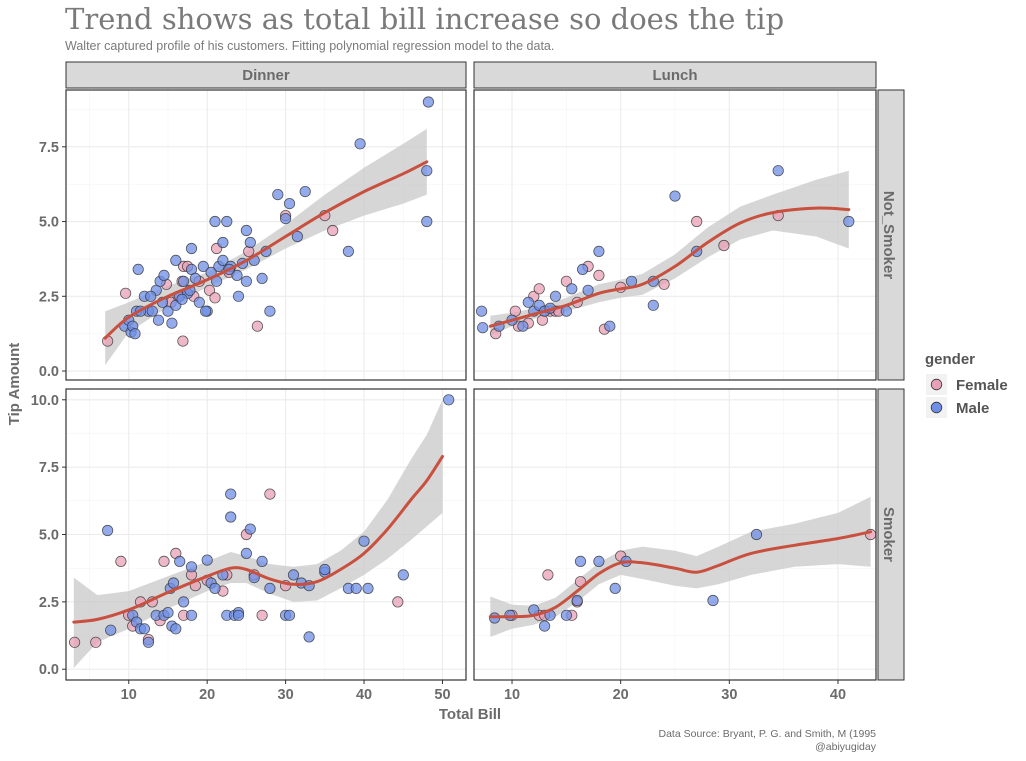  What do you see at coordinates (442, 695) in the screenshot?
I see `x-tick-label: 50` at bounding box center [442, 695].